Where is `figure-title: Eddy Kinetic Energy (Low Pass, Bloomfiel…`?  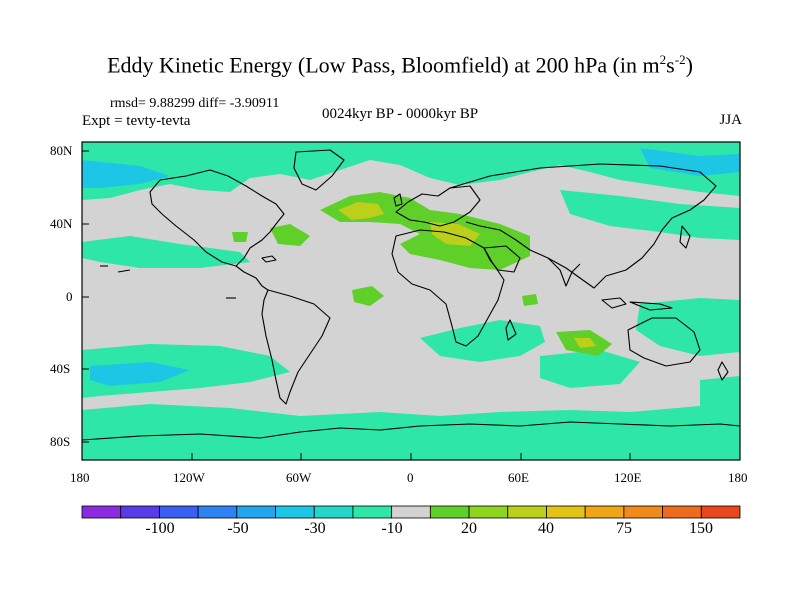 figure-title: Eddy Kinetic Energy (Low Pass, Bloomfiel… is located at coordinates (400, 65).